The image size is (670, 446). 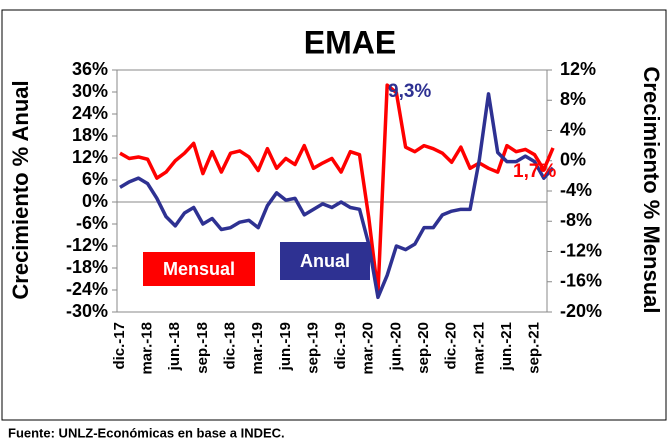 What do you see at coordinates (257, 348) in the screenshot?
I see `x-tick-label: mar.-19` at bounding box center [257, 348].